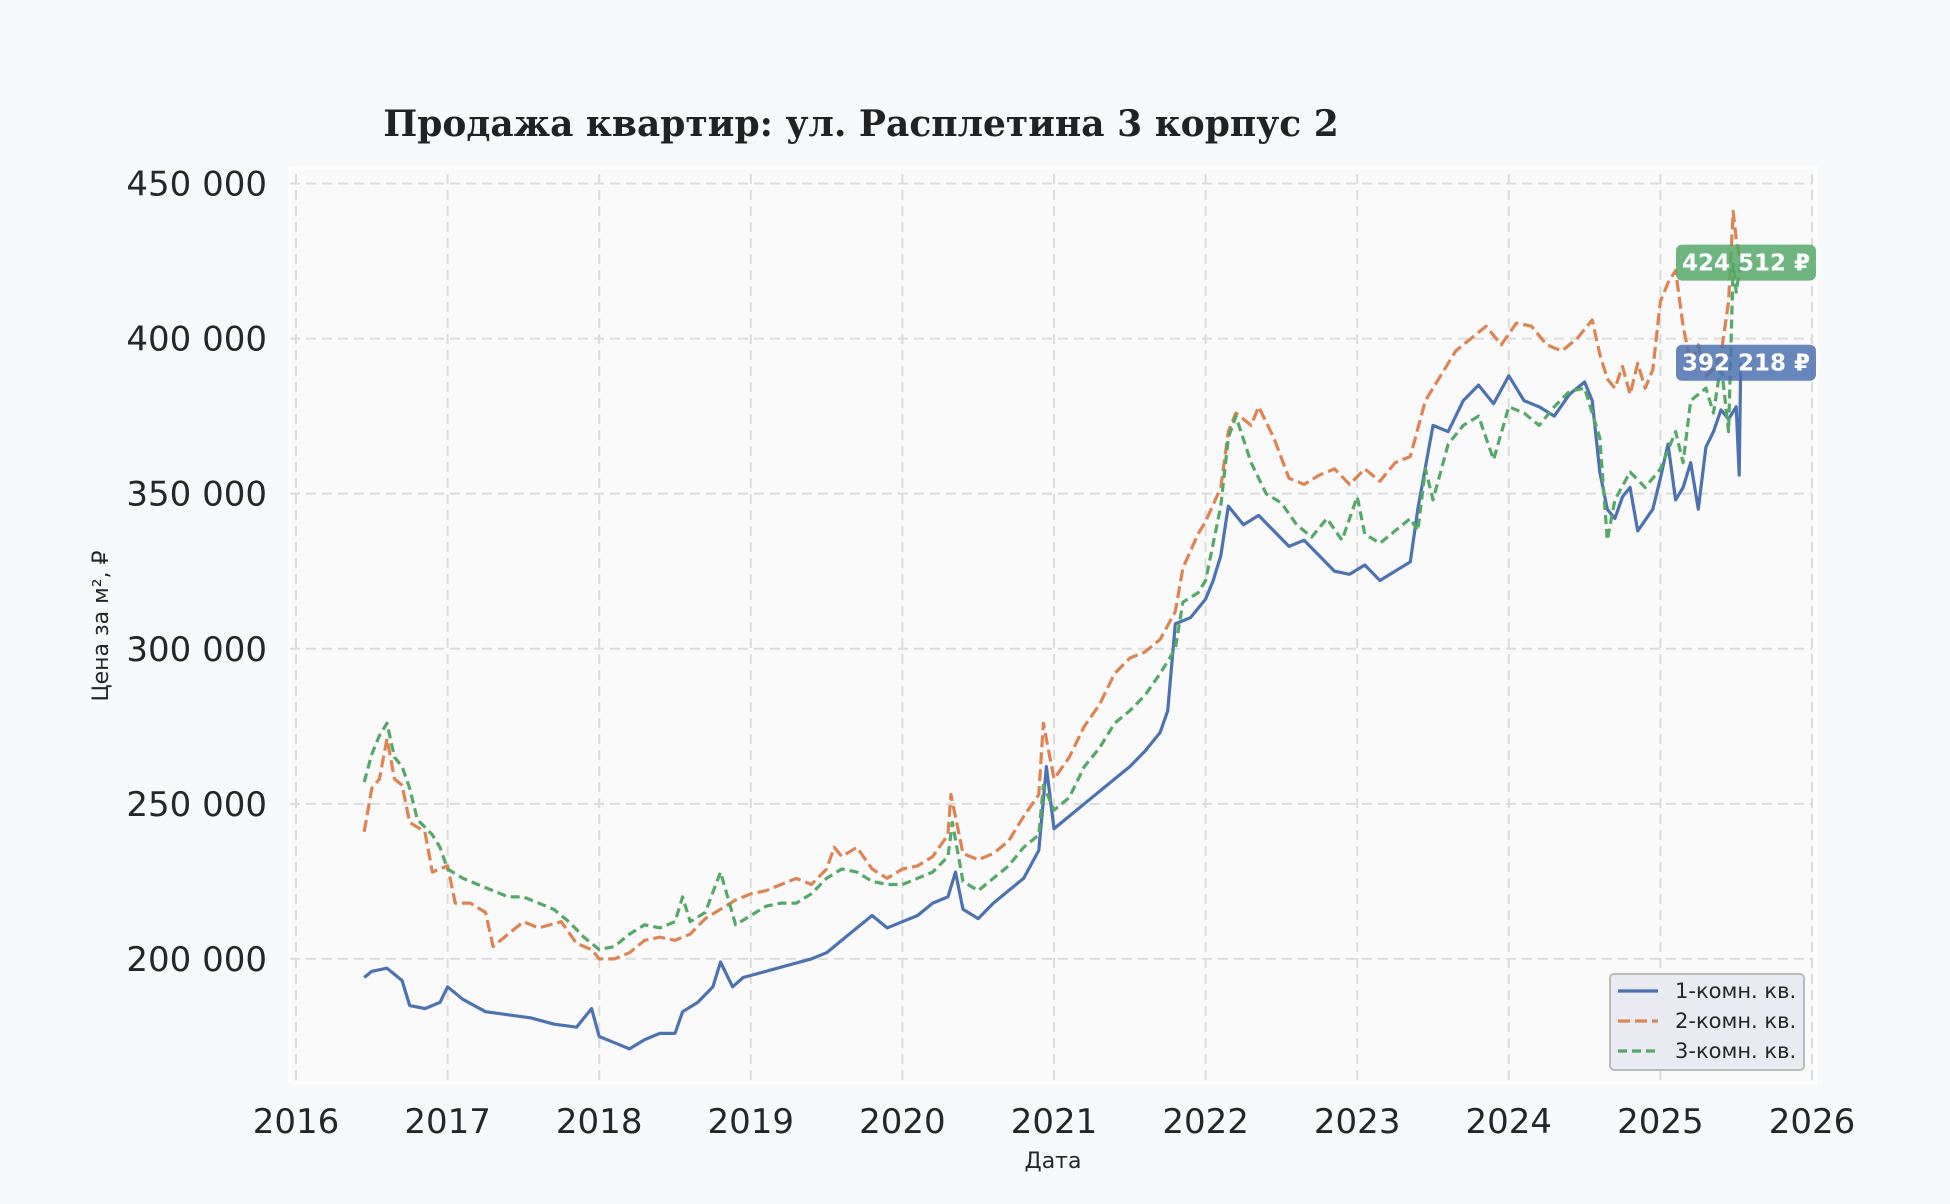 The image size is (1950, 1204). Describe the element at coordinates (1205, 1122) in the screenshot. I see `x-tick-label: 2022` at that location.